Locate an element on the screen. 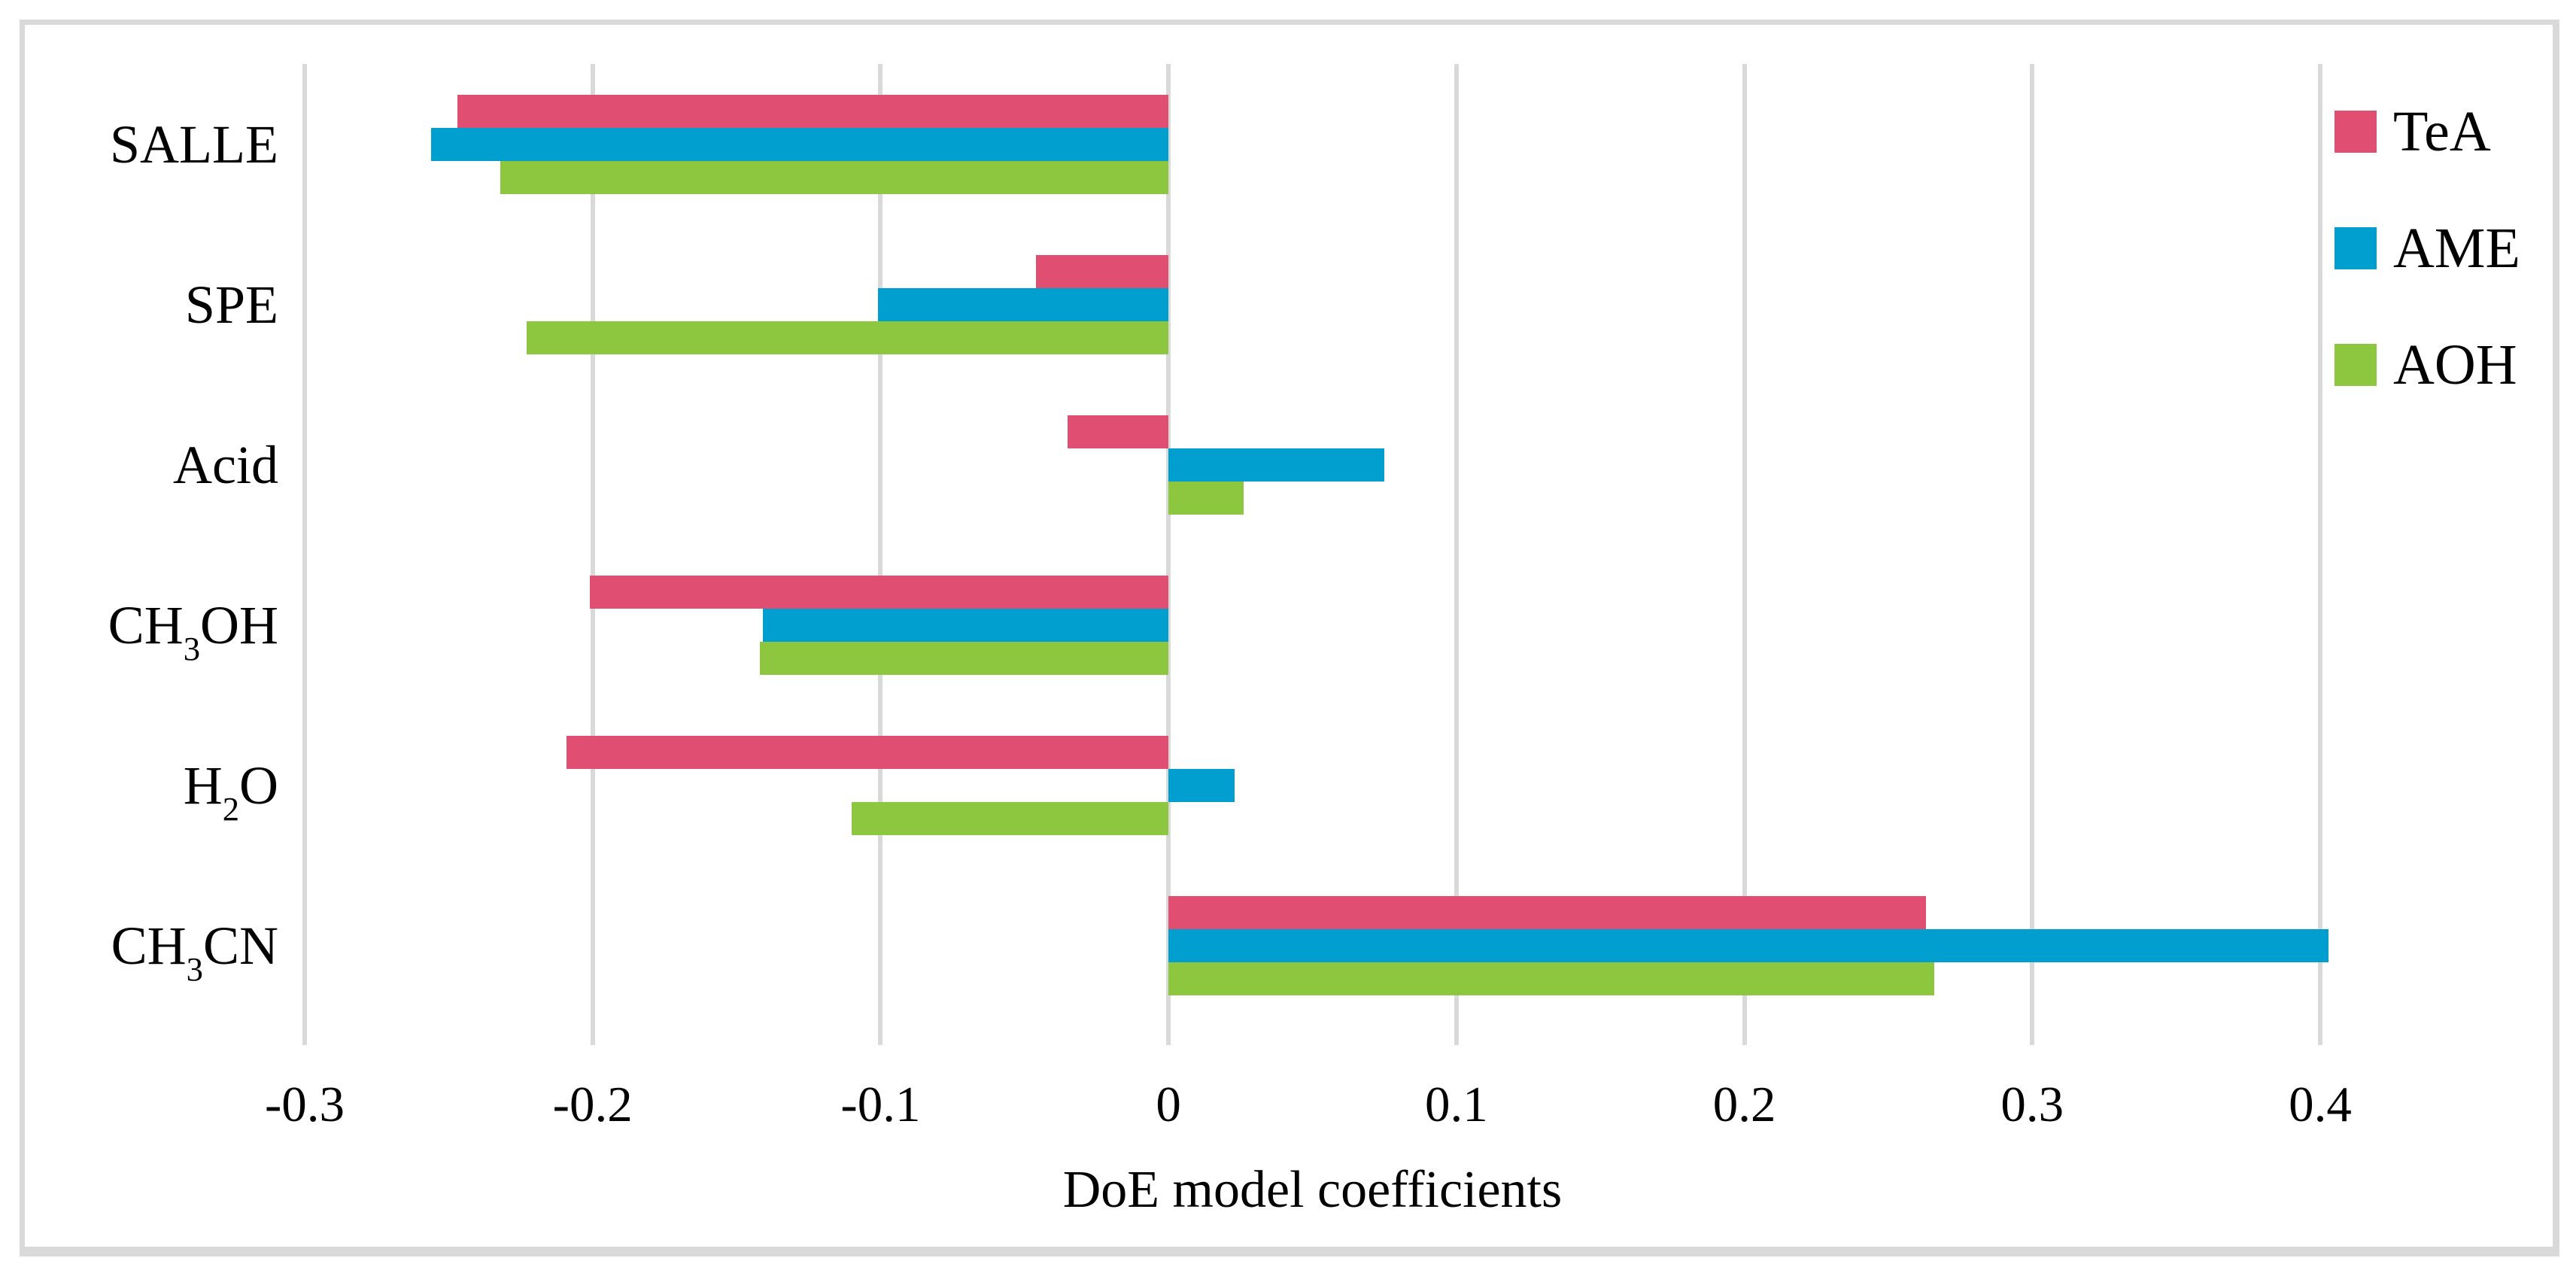 This screenshot has height=1267, width=2576. legend-item-AME: AME is located at coordinates (2427, 249).